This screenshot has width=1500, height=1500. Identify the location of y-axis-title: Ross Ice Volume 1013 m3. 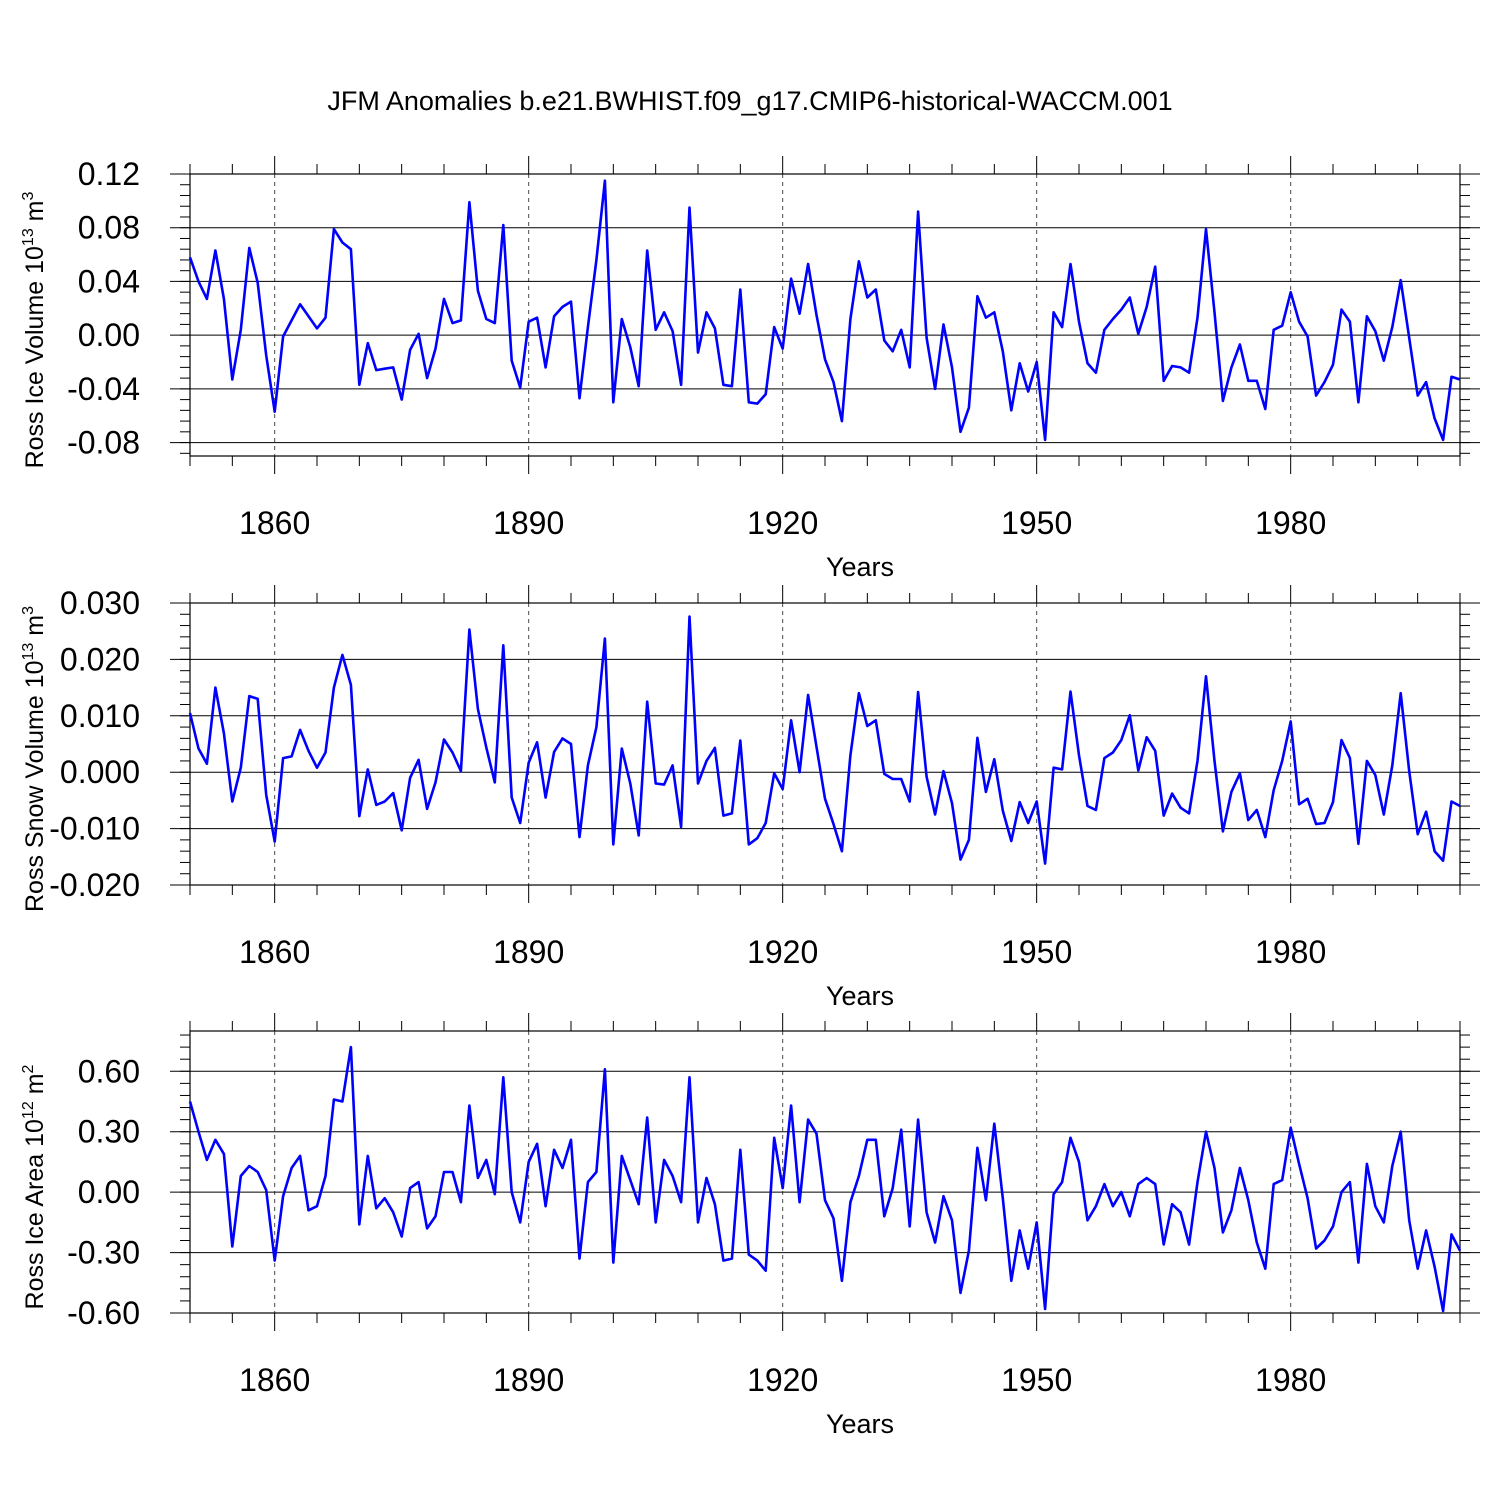
(34, 329).